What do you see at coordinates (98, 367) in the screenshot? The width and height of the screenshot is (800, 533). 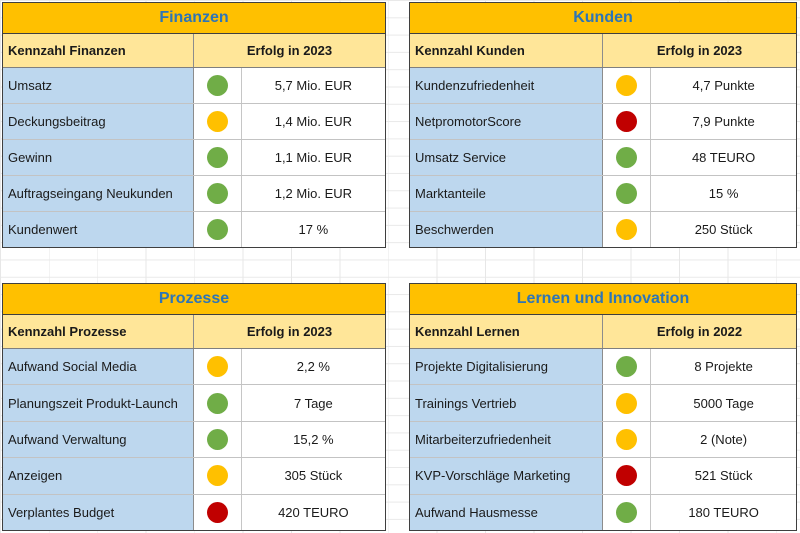 I see `kpi-name-cell: Aufwand Social Media` at bounding box center [98, 367].